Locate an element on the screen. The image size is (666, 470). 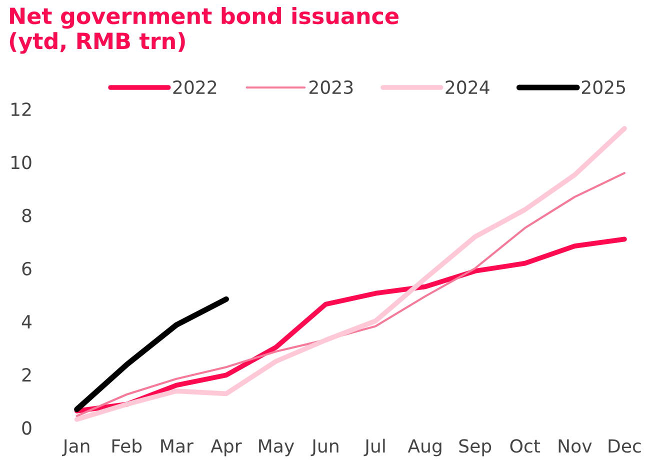
y-tick-label: 2 is located at coordinates (26, 375).